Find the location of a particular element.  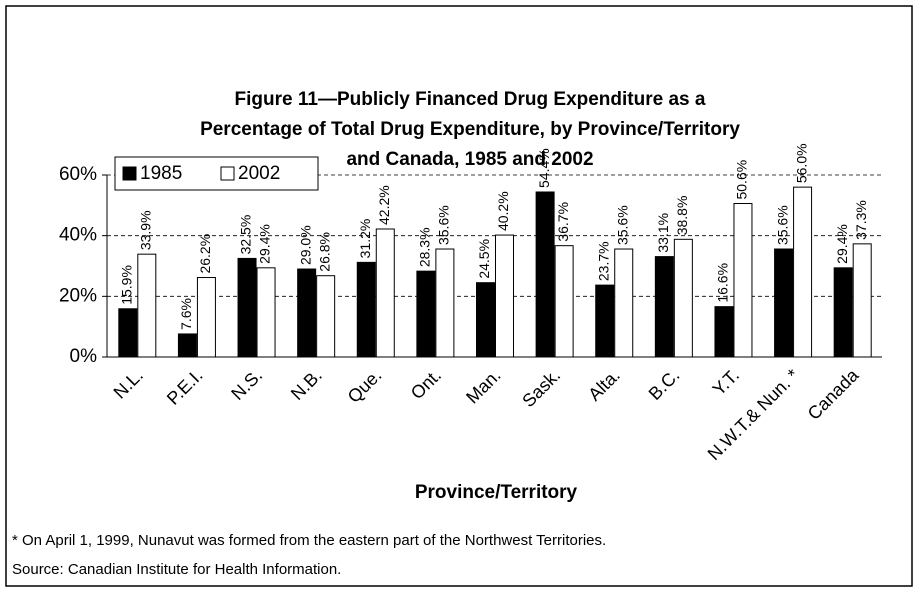

chart-title: and Canada, 1985 and 2002 is located at coordinates (469, 159).